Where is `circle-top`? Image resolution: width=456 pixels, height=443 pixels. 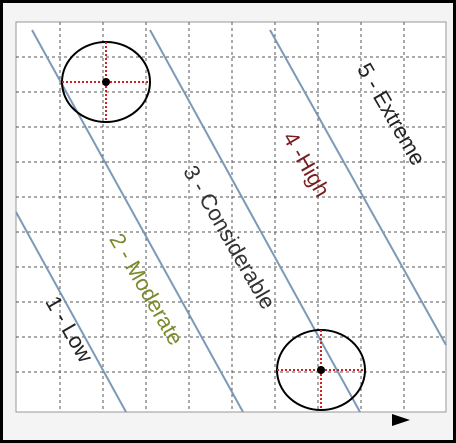
circle-top is located at coordinates (106, 82).